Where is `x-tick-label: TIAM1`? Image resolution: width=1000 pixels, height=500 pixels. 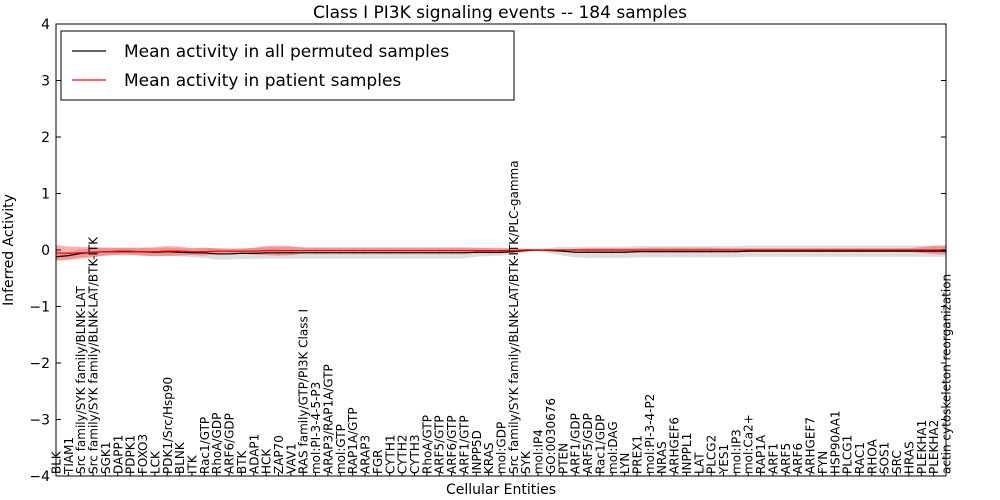 x-tick-label: TIAM1 is located at coordinates (69, 456).